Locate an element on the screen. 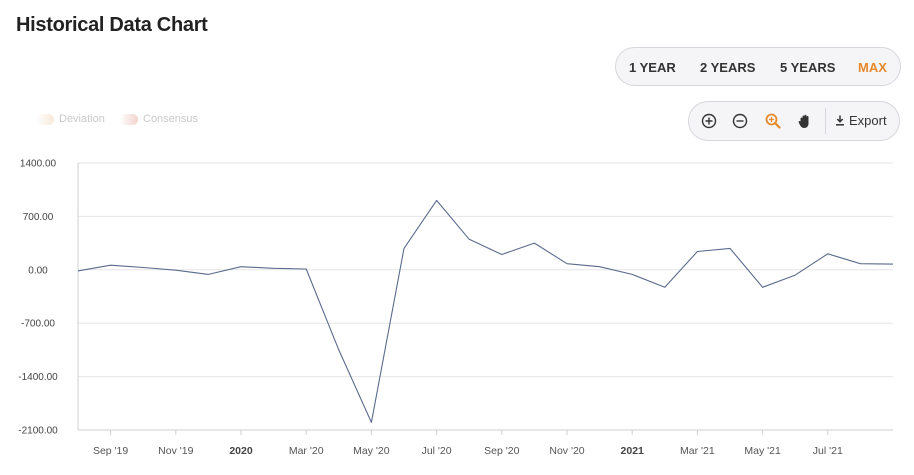 The width and height of the screenshot is (914, 475). toolbar-divider is located at coordinates (825, 121).